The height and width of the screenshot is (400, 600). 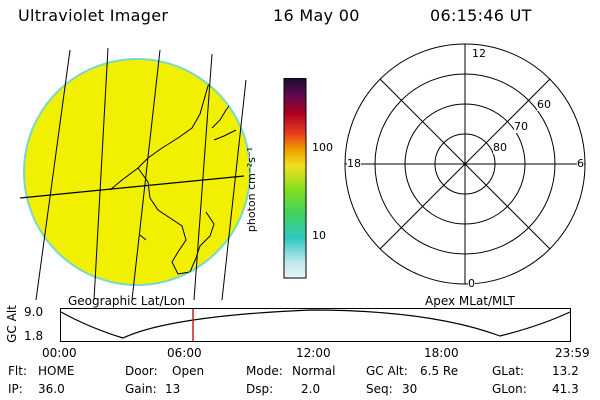 I want to click on glon-label: GLon:, so click(x=509, y=389).